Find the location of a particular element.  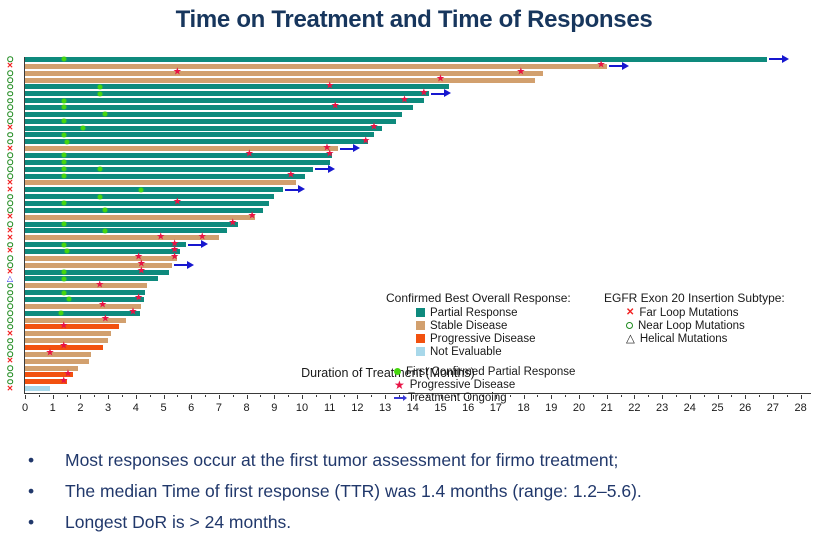

x-axis-tick-label: 15 is located at coordinates (440, 408).